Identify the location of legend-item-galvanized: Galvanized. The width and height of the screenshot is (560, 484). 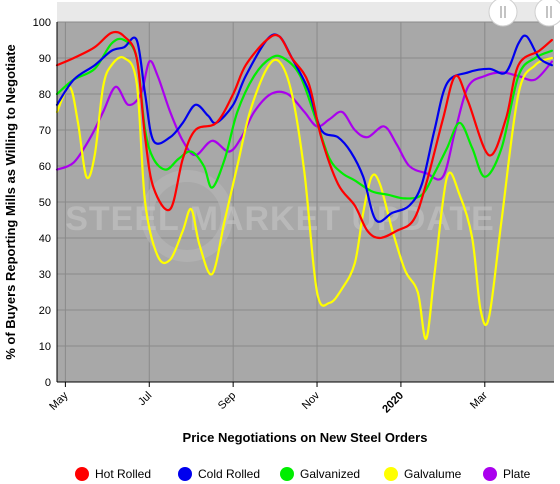
(320, 474).